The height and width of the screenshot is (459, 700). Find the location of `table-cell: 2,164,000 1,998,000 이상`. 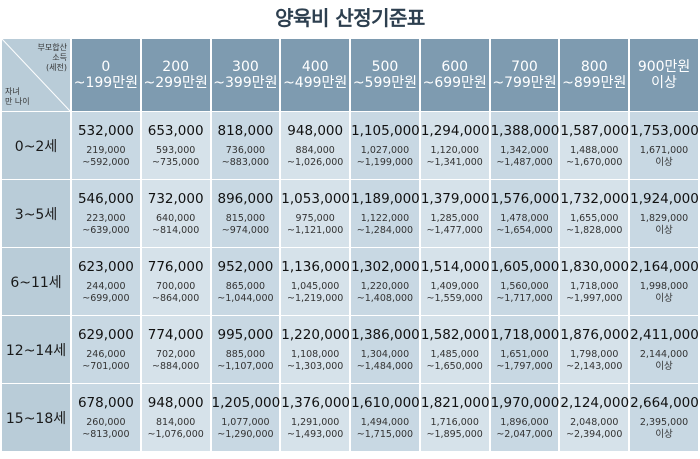

table-cell: 2,164,000 1,998,000 이상 is located at coordinates (664, 281).